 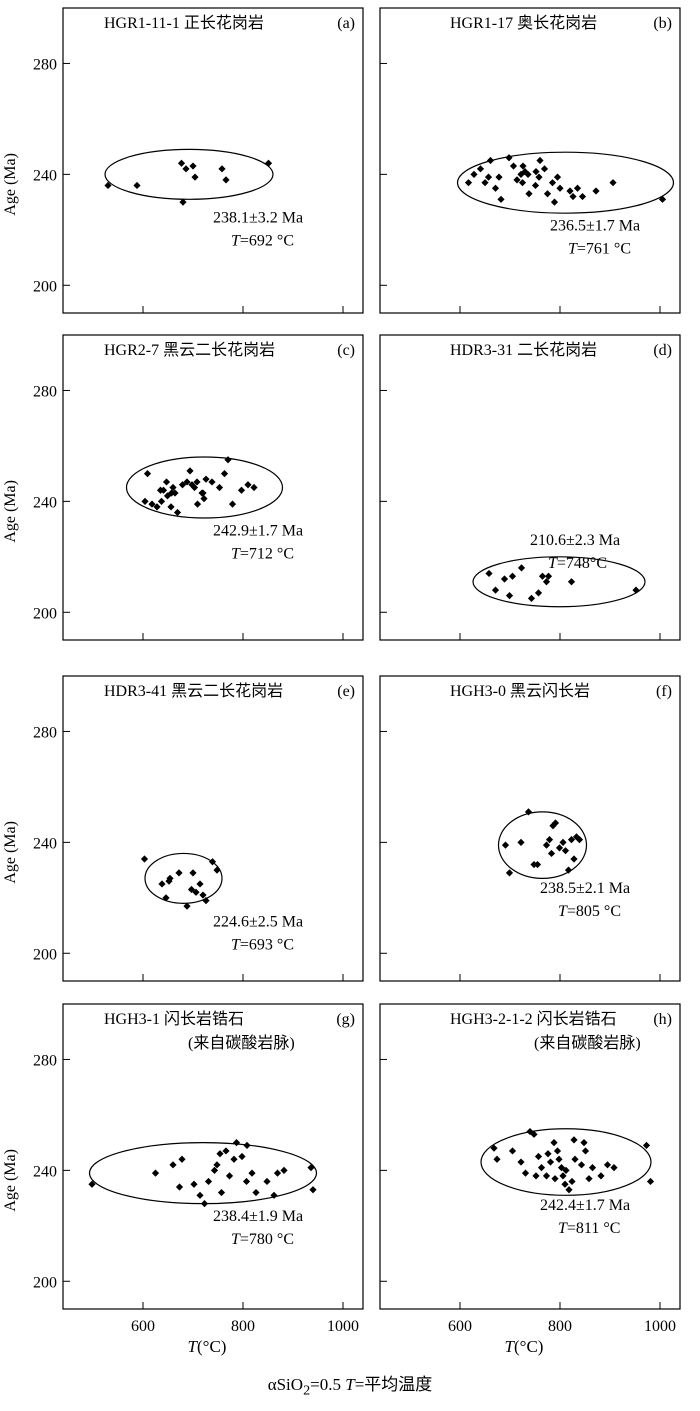 I want to click on temperature-value: =692 °C, so click(x=267, y=240).